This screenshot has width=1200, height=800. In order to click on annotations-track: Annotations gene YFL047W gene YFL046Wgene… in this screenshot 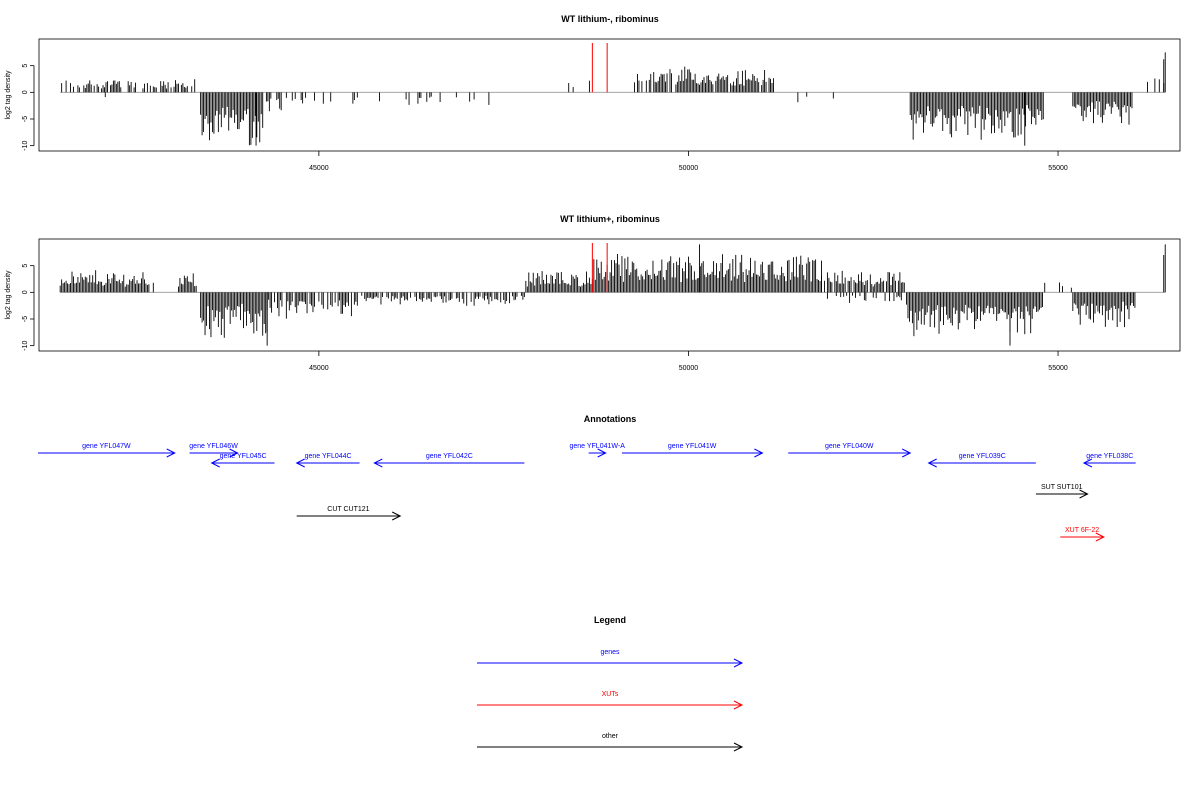, I will do `click(587, 478)`.